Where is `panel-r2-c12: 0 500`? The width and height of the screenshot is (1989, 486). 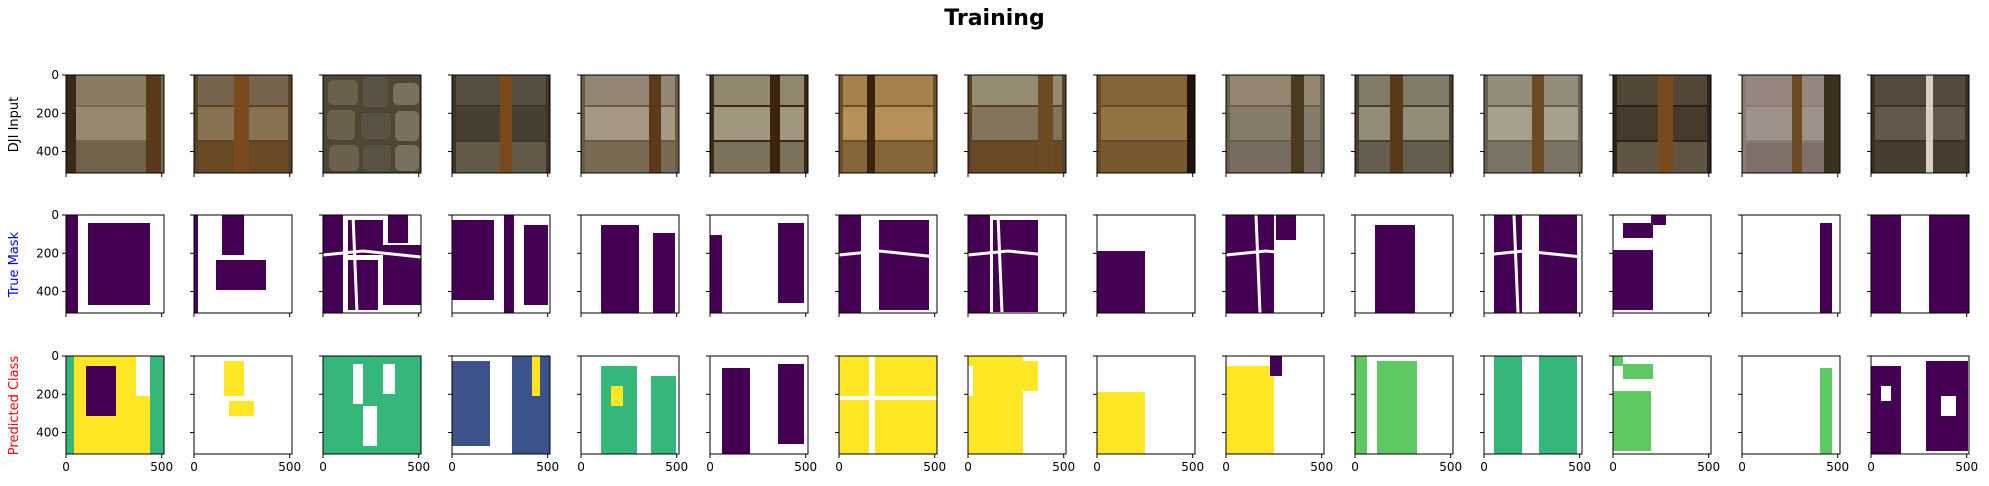
panel-r2-c12: 0 500 is located at coordinates (1664, 414).